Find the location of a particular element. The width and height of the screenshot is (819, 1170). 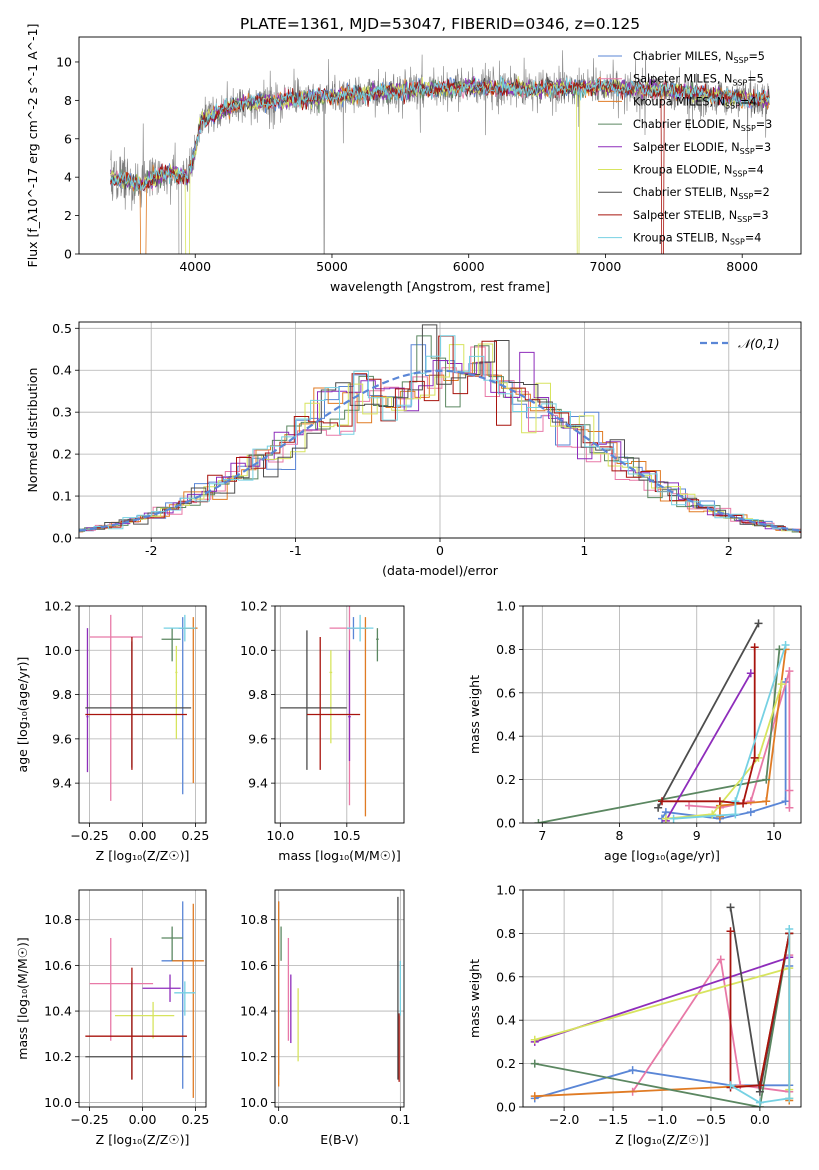

x-tick-label: 8000 is located at coordinates (742, 266).